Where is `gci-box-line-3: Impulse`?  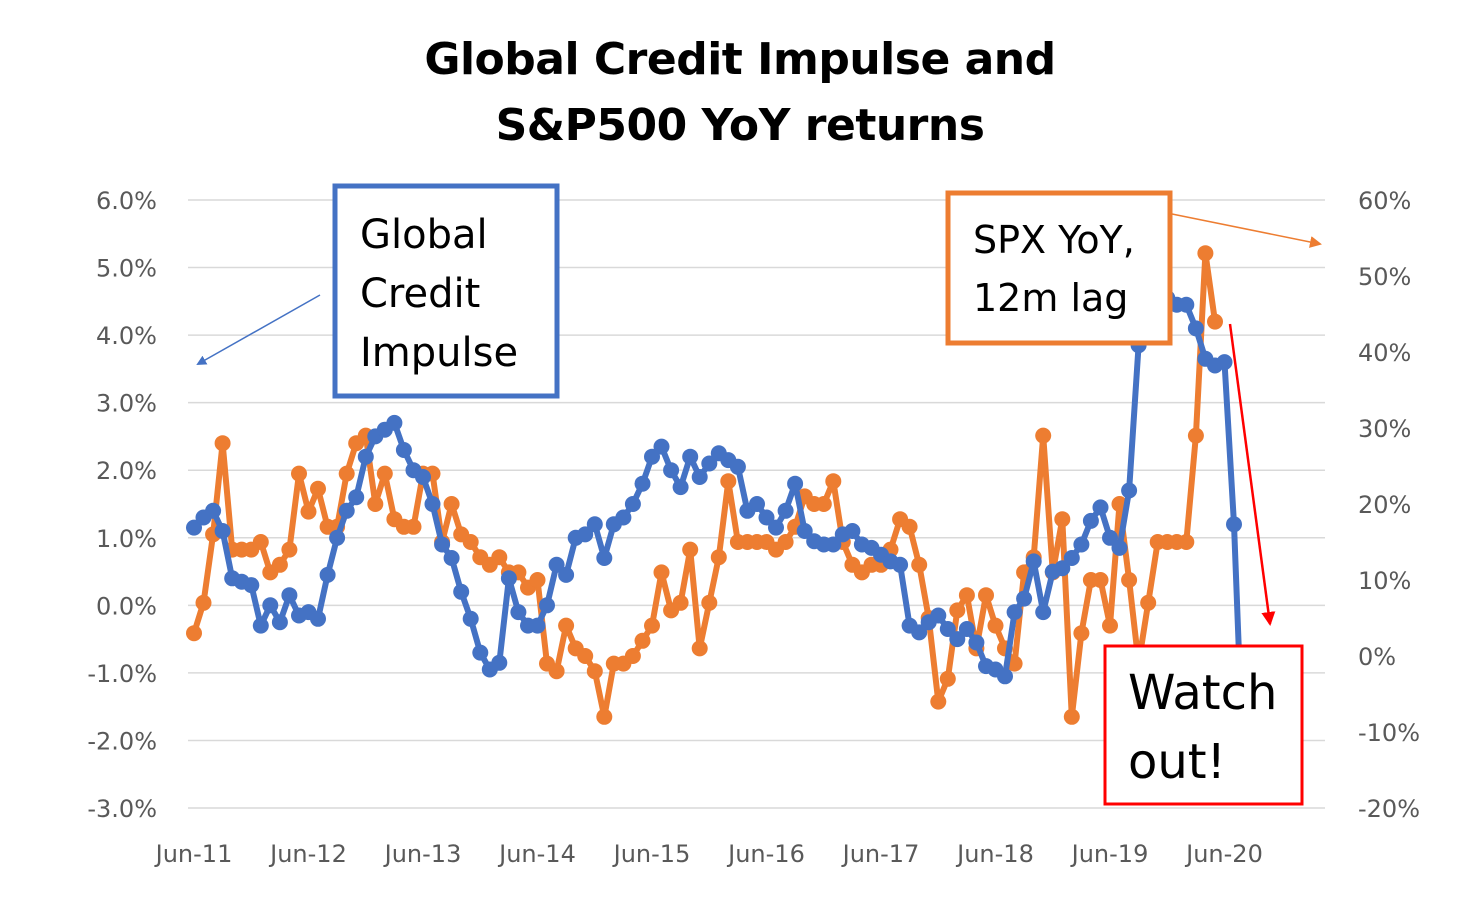 gci-box-line-3: Impulse is located at coordinates (439, 353).